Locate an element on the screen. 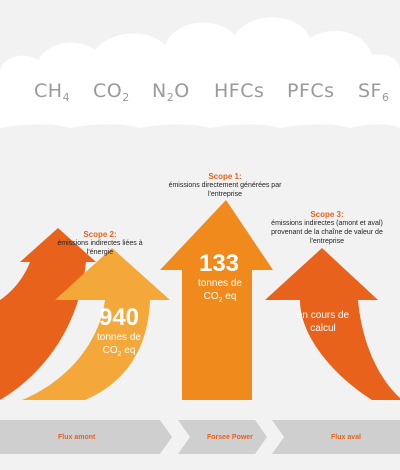  scope3-arrow is located at coordinates (332, 324).